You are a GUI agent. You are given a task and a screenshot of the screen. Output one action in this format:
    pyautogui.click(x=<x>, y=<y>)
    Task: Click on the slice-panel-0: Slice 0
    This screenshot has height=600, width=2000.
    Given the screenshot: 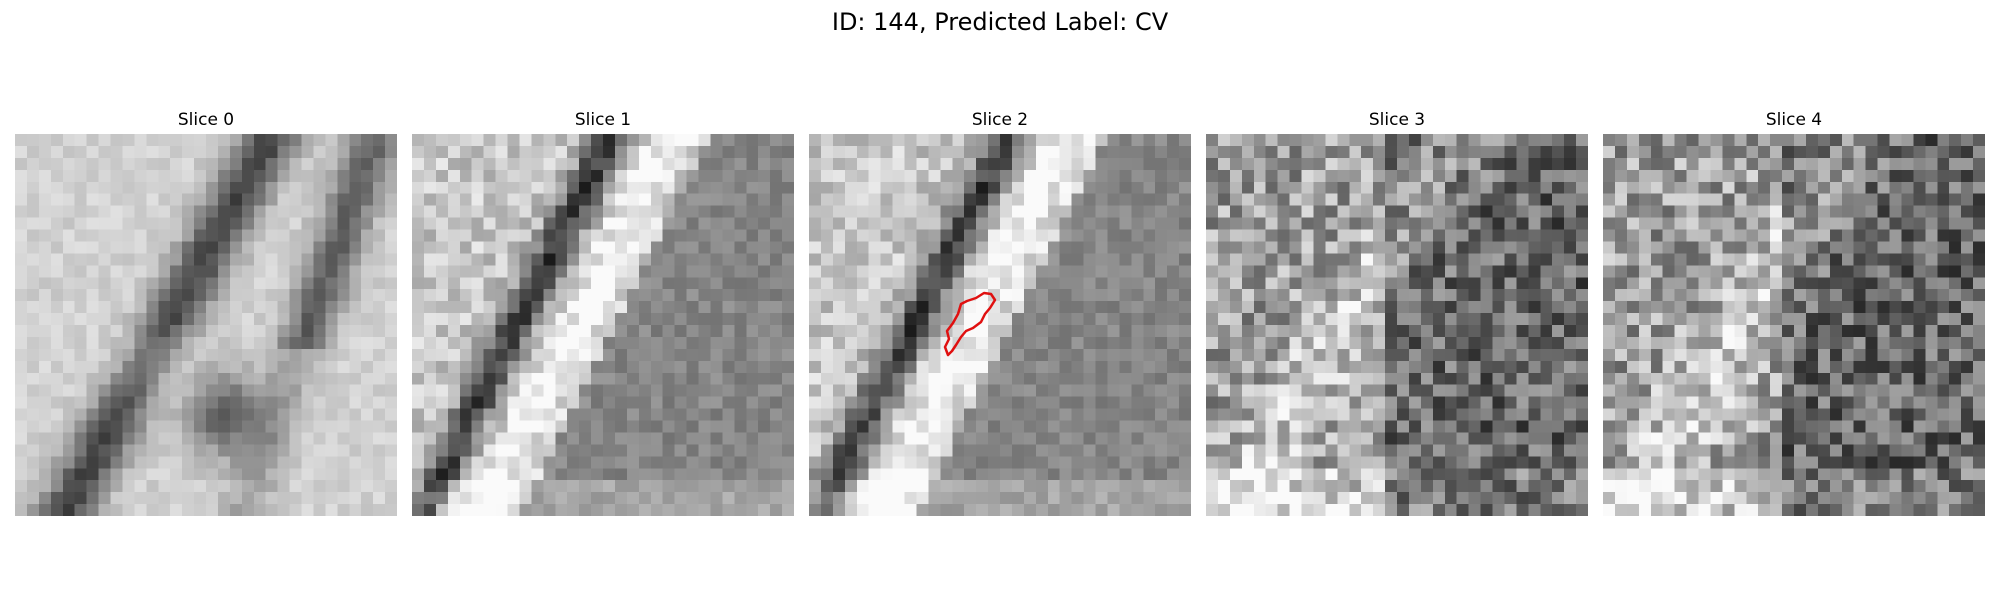 What is the action you would take?
    pyautogui.click(x=206, y=312)
    